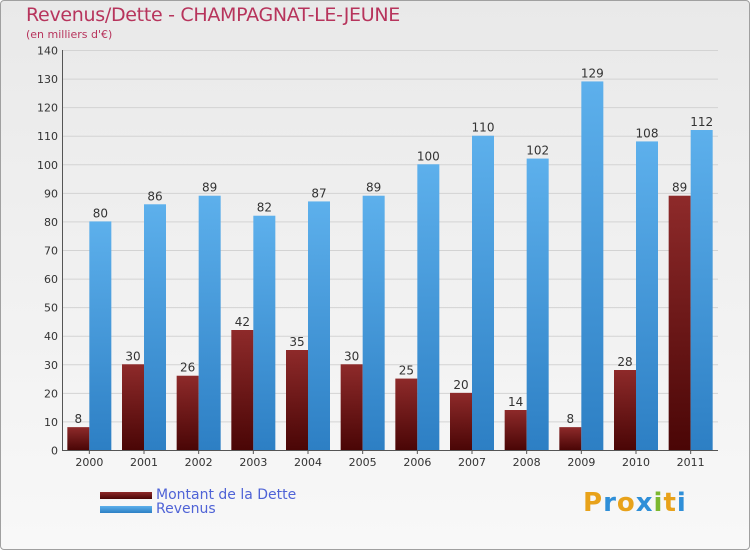  I want to click on legend-label-debt: Montant de la Dette, so click(226, 495).